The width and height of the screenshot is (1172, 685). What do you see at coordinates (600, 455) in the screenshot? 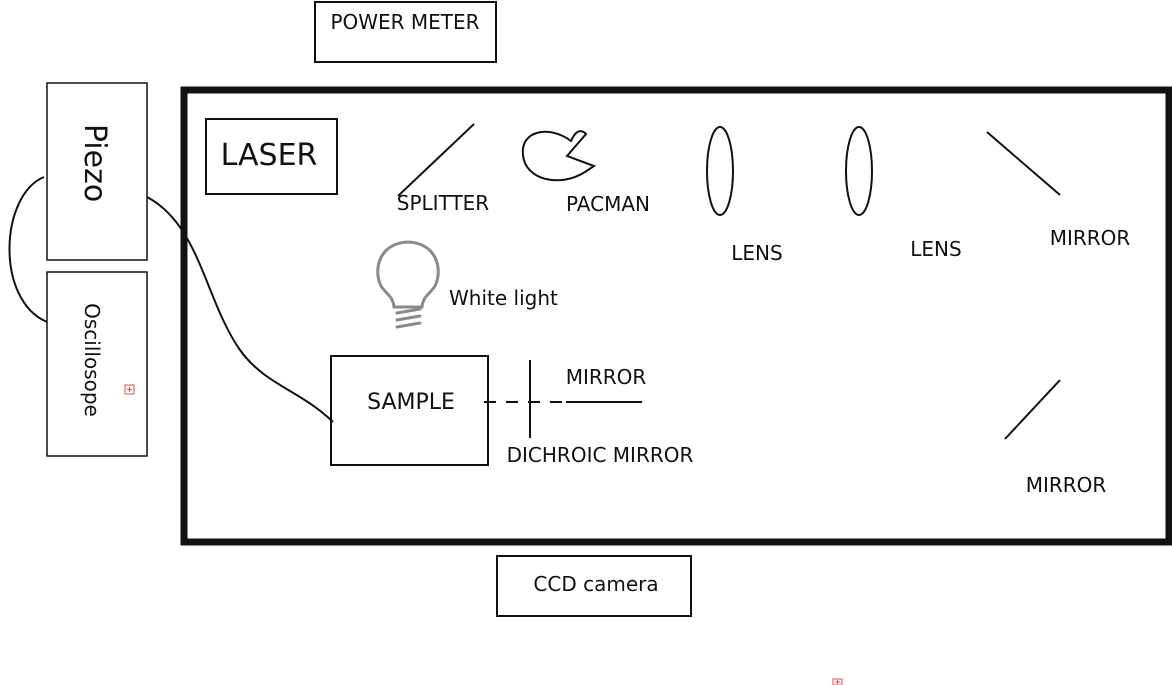
I see `dichroic-mirror-label: DICHROIC MIRROR` at bounding box center [600, 455].